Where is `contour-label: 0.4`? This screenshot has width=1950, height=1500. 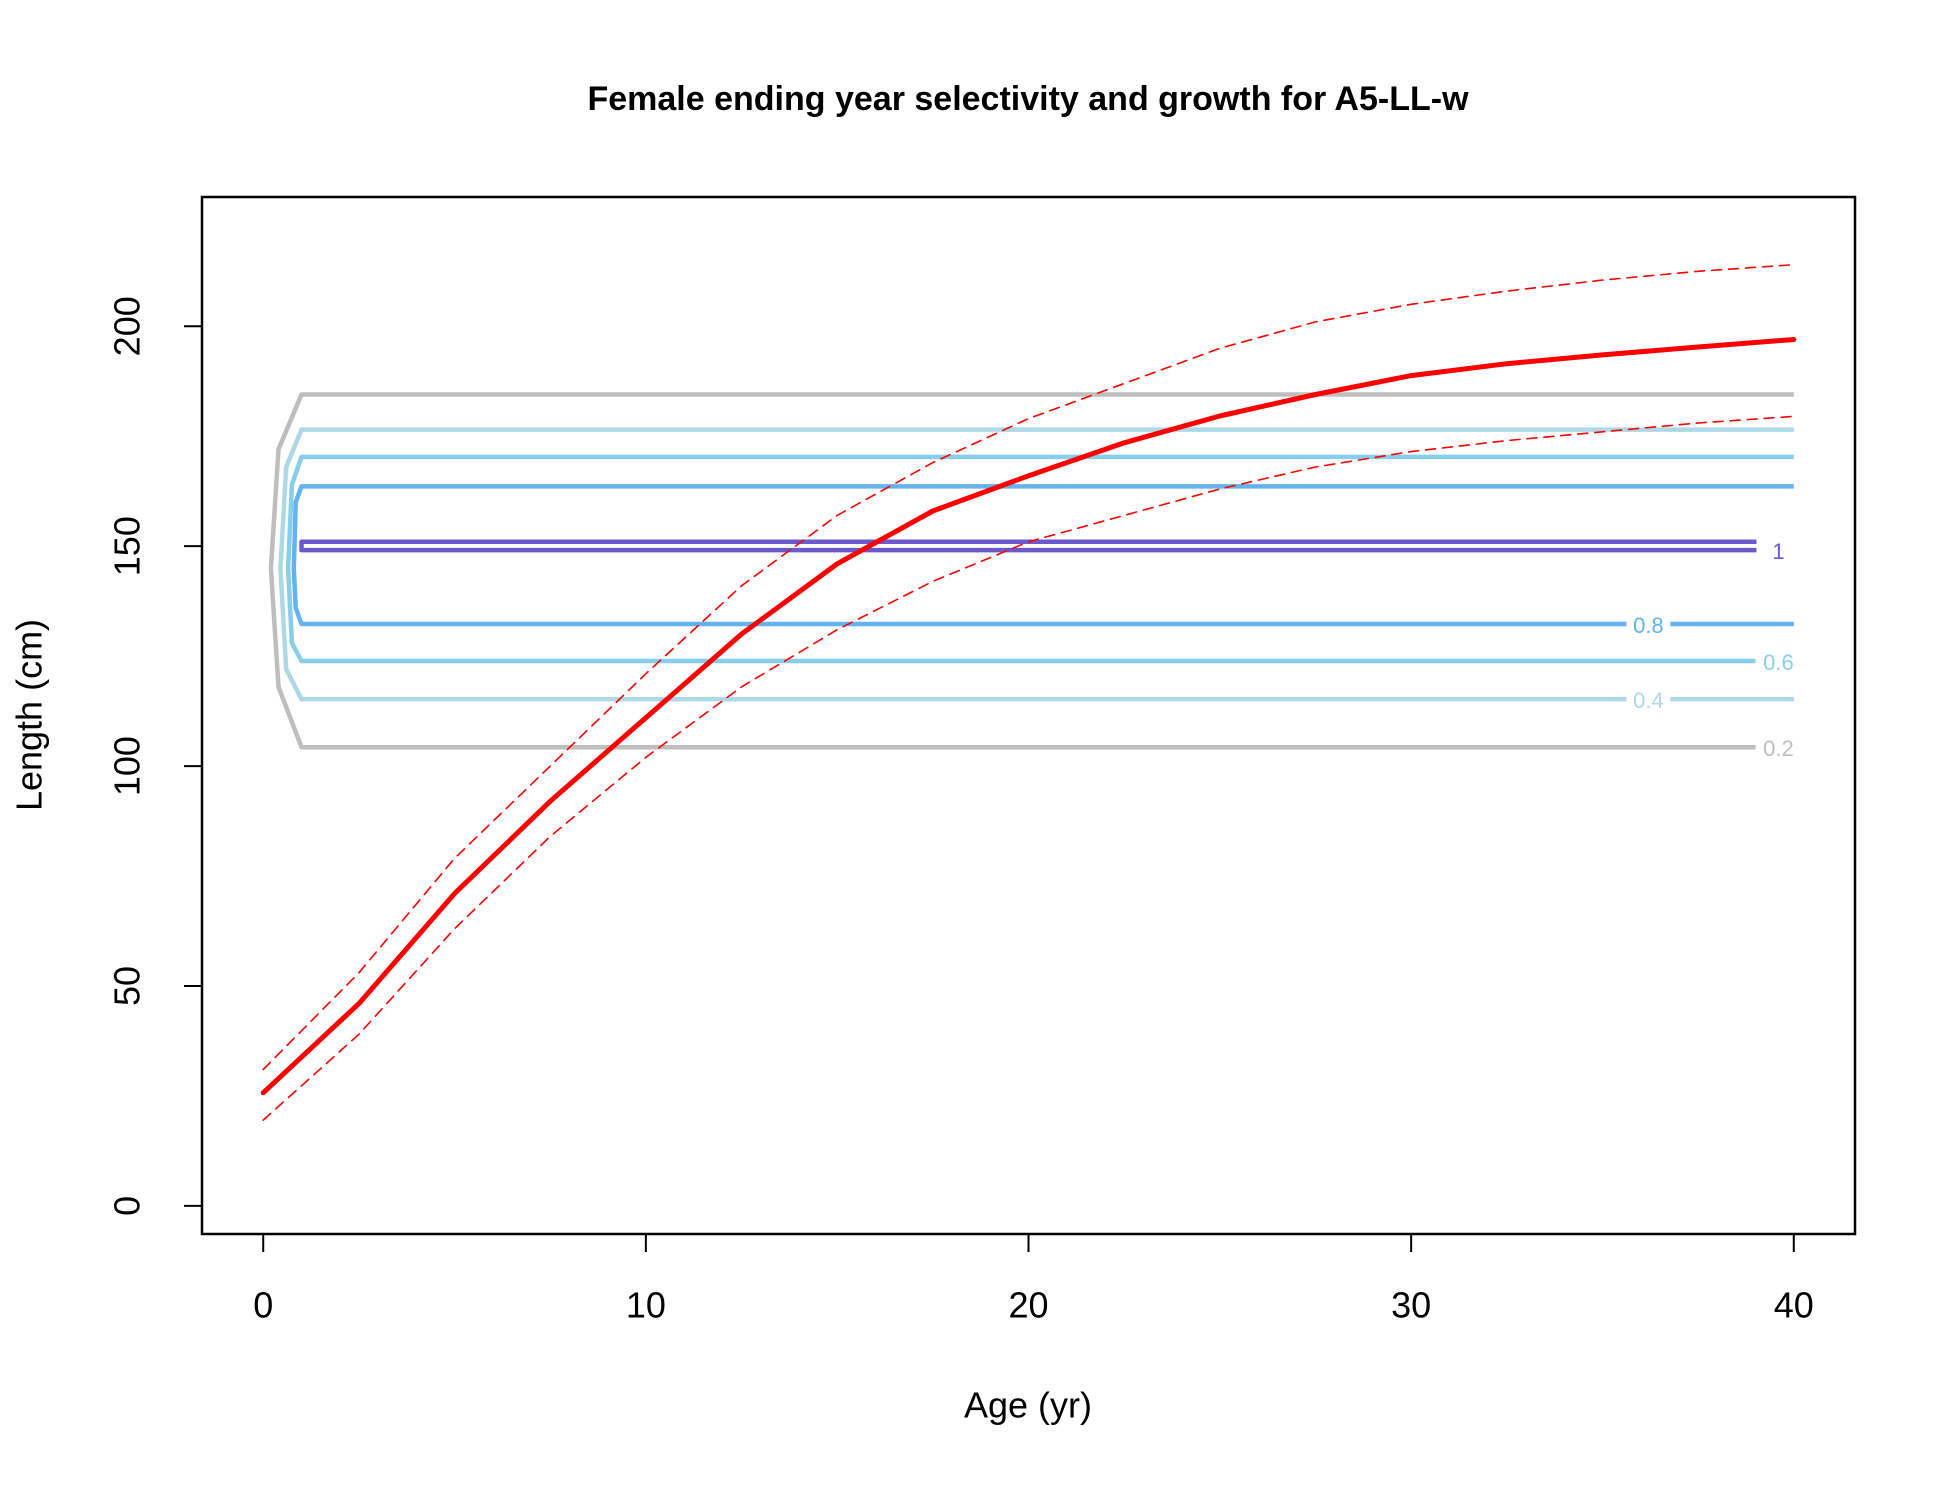
contour-label: 0.4 is located at coordinates (1648, 700).